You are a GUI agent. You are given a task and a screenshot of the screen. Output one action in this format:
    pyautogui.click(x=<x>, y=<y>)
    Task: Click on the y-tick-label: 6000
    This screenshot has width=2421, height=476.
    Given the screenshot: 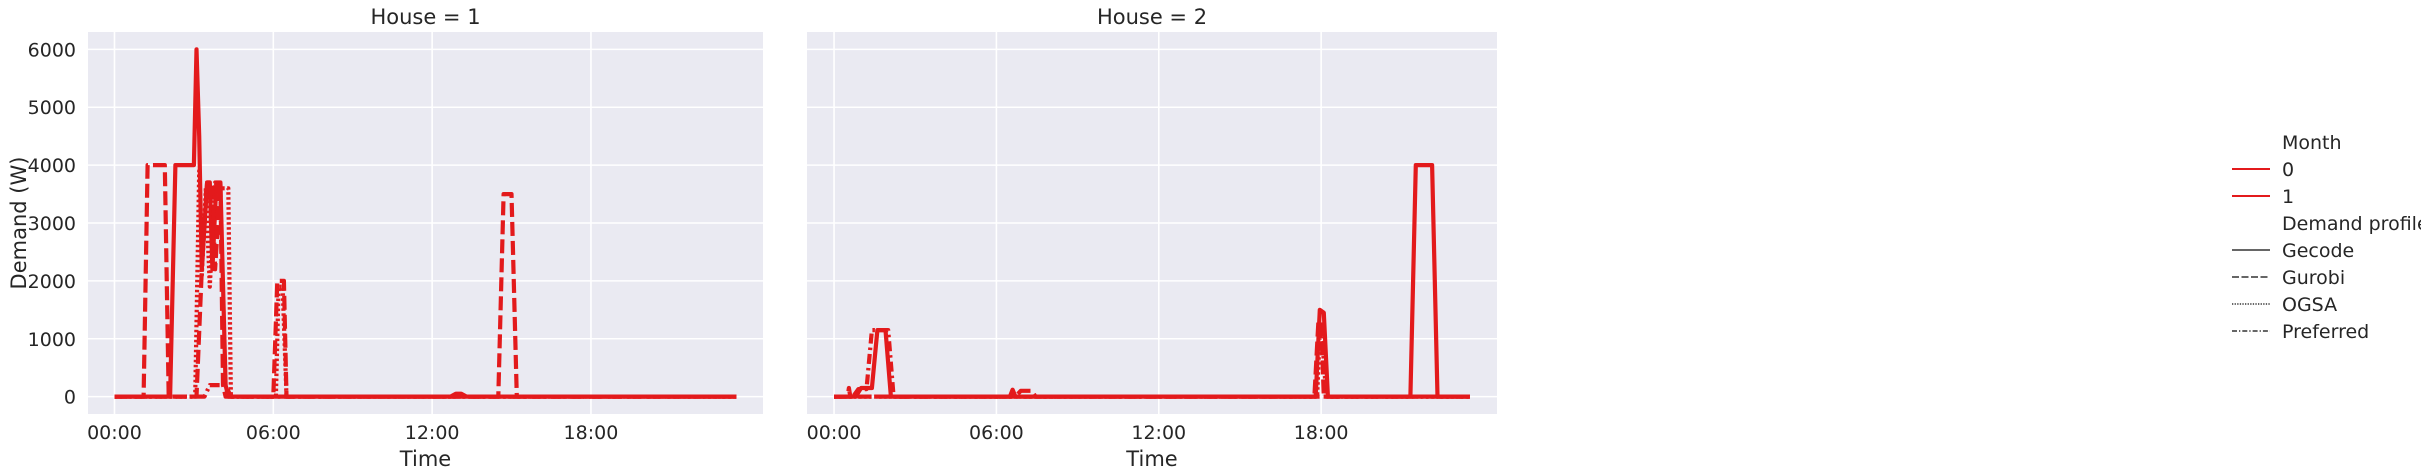 What is the action you would take?
    pyautogui.click(x=52, y=50)
    